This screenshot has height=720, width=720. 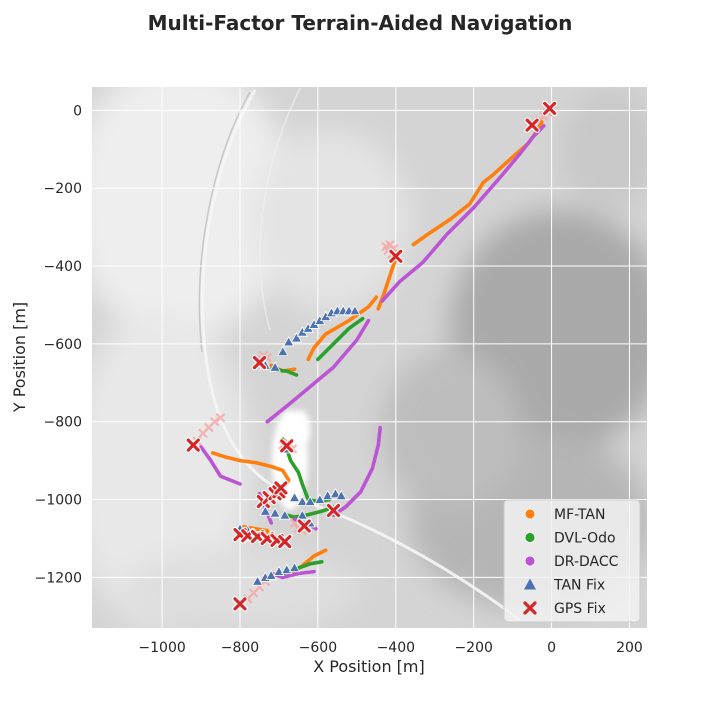 I want to click on x-tick-label: −400, so click(x=396, y=648).